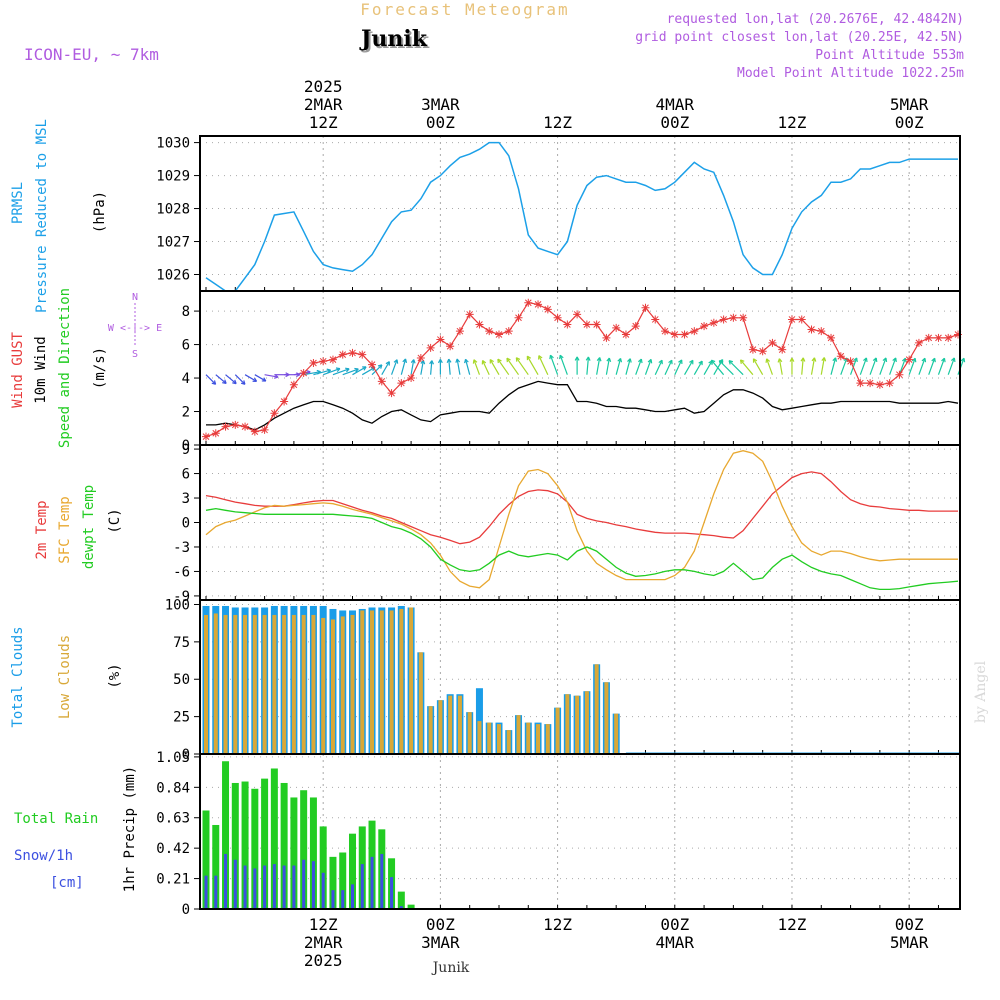 The image size is (1000, 1000). Describe the element at coordinates (173, 758) in the screenshot. I see `precipitation-ytick-label: 1.05` at that location.